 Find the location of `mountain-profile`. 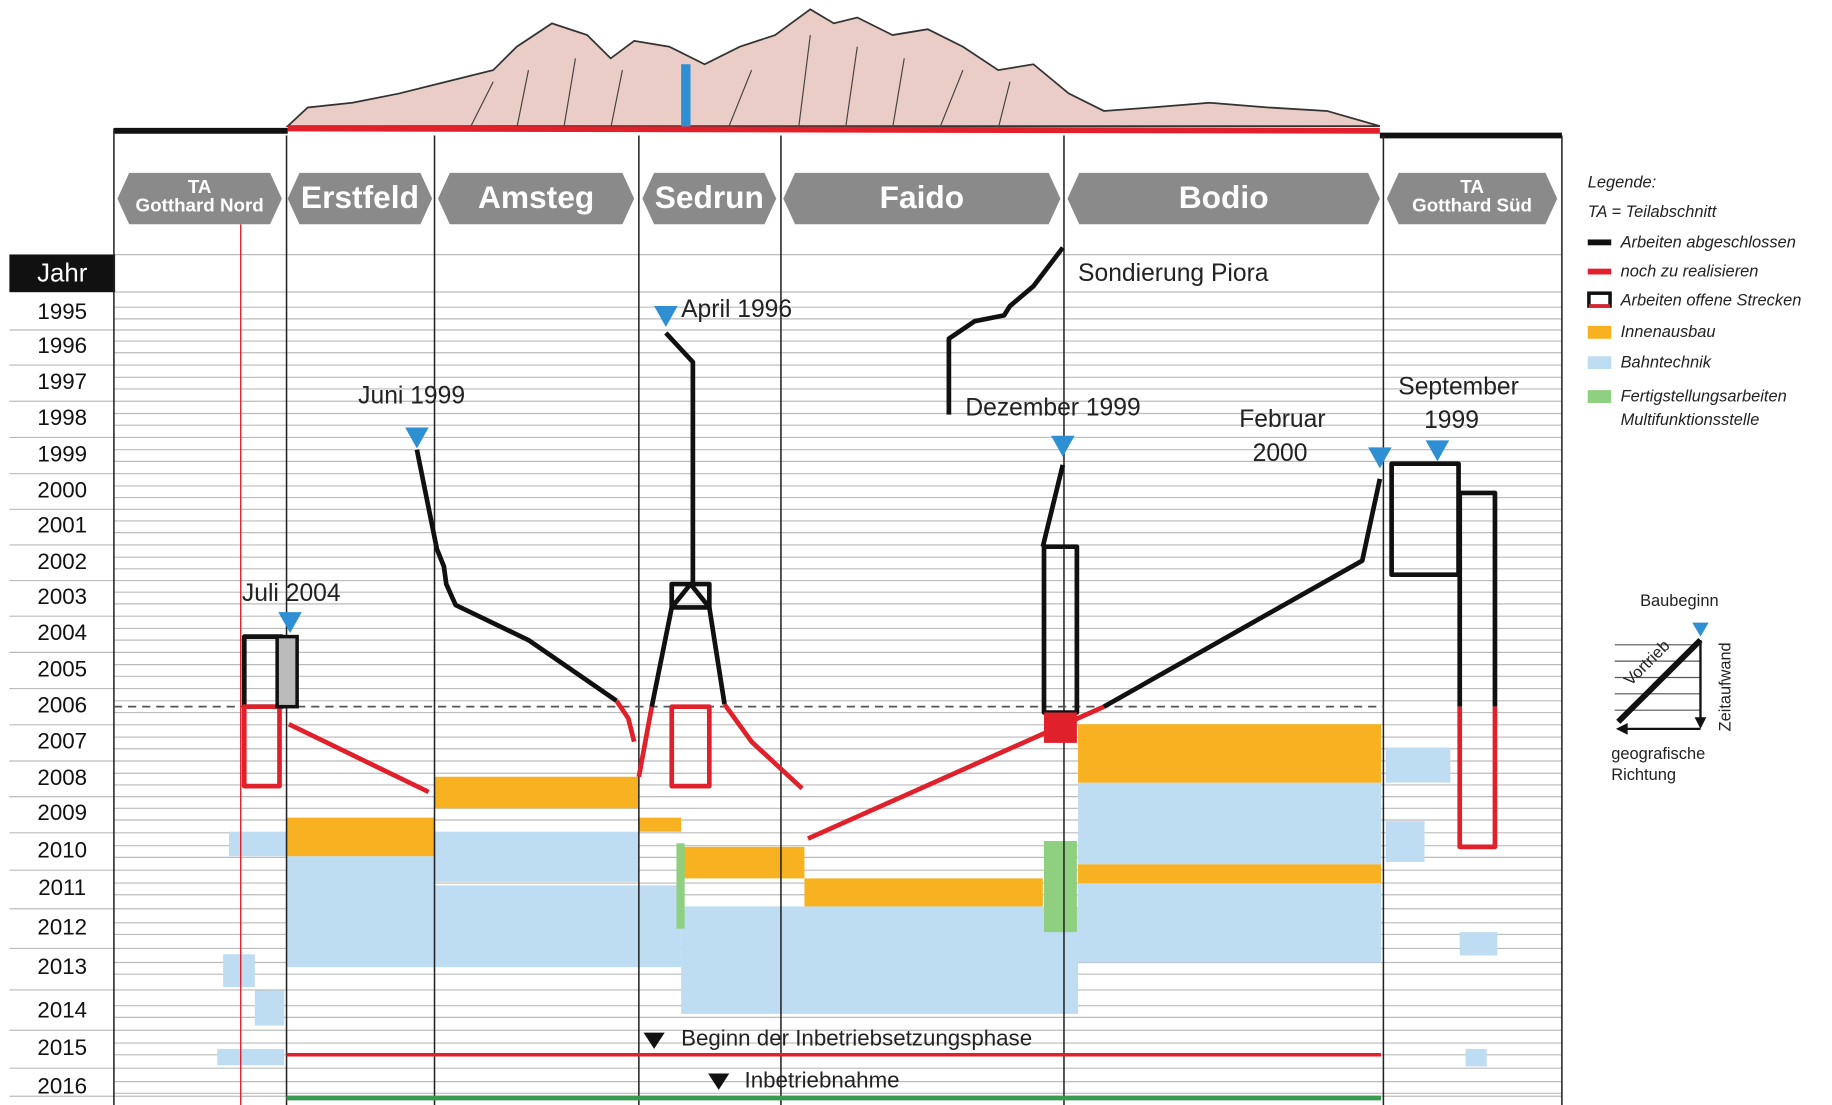

mountain-profile is located at coordinates (833, 68).